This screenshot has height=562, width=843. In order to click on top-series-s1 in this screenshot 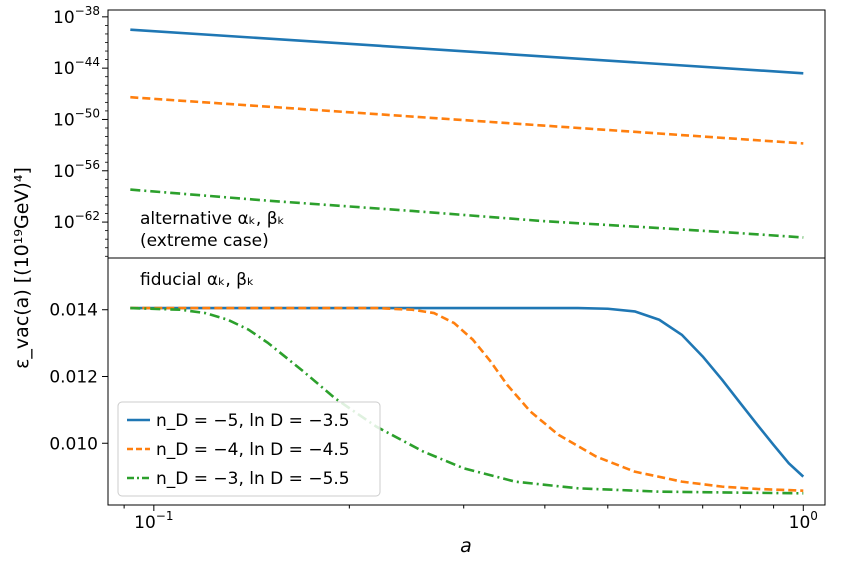, I will do `click(467, 51)`.